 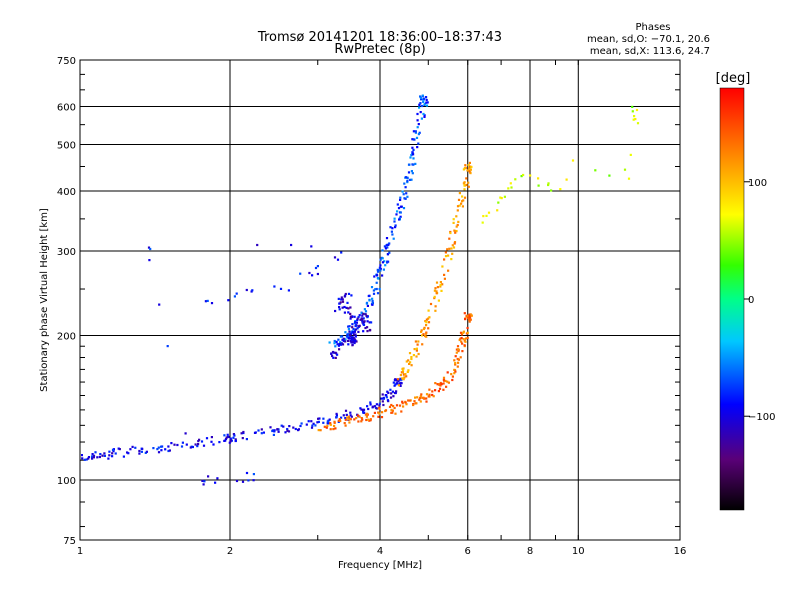 I want to click on chart-title-line1: Tromsø 20141201 18:36:00–18:37:43, so click(x=379, y=37).